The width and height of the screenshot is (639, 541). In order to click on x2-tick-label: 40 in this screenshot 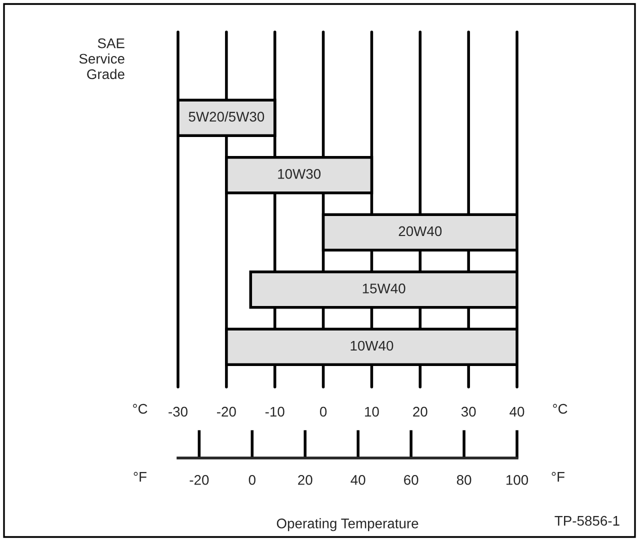, I will do `click(358, 480)`.